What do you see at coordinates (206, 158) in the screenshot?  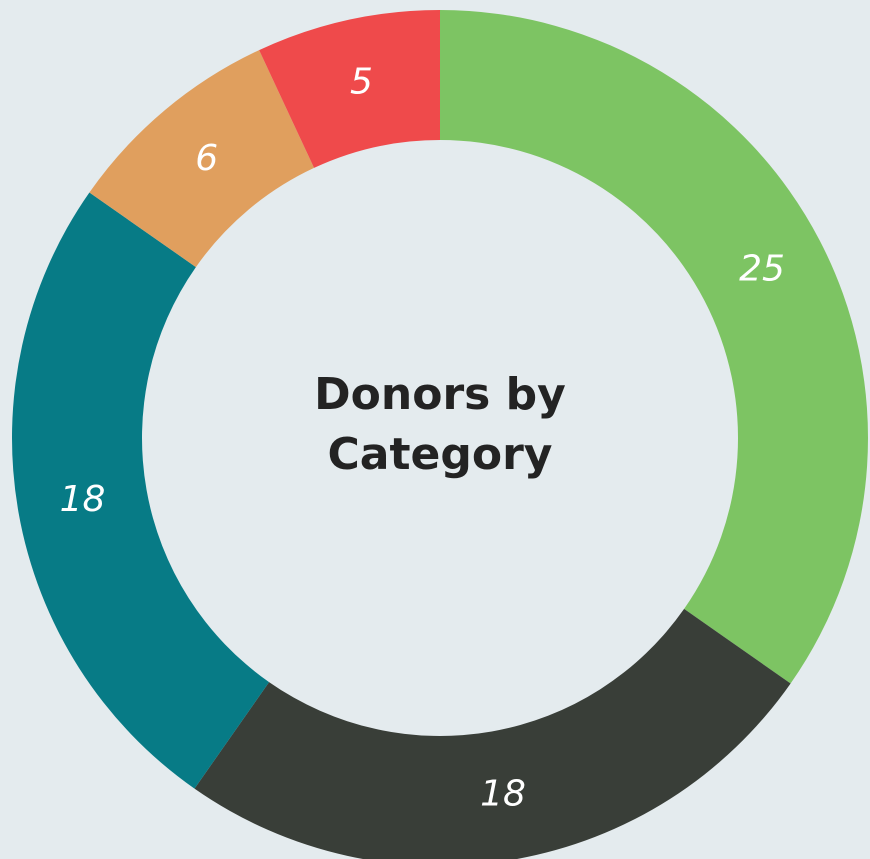 I see `data-label: 6` at bounding box center [206, 158].